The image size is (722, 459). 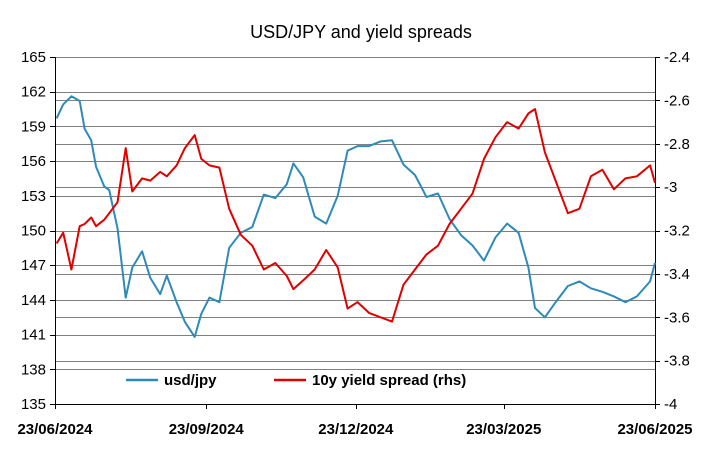 What do you see at coordinates (677, 274) in the screenshot?
I see `right-tick-label-3: -3.4` at bounding box center [677, 274].